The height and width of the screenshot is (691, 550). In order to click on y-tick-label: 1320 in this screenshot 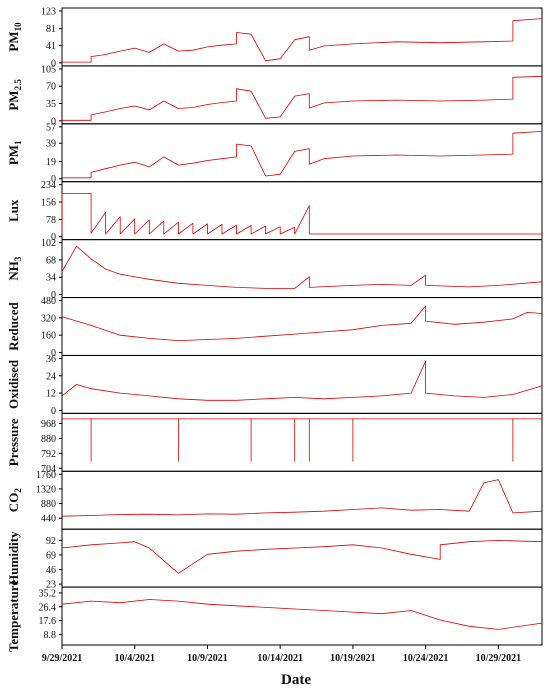, I will do `click(46, 489)`.